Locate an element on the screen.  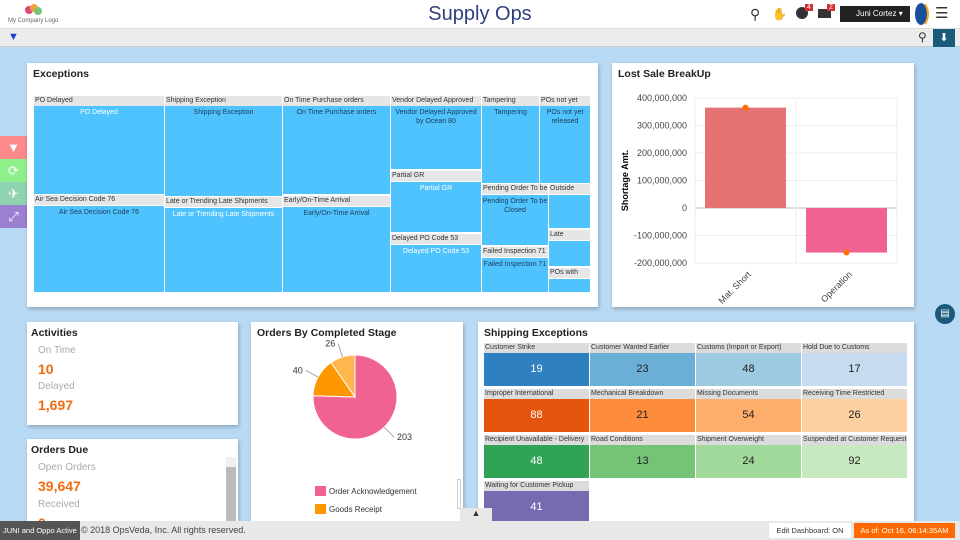
delayed-value: 1,697 is located at coordinates (56, 405).